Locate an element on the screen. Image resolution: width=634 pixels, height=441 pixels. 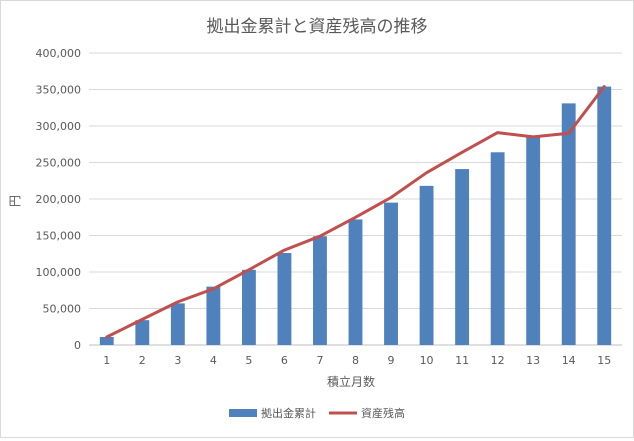
y-tick-label: 250,000 is located at coordinates (59, 163).